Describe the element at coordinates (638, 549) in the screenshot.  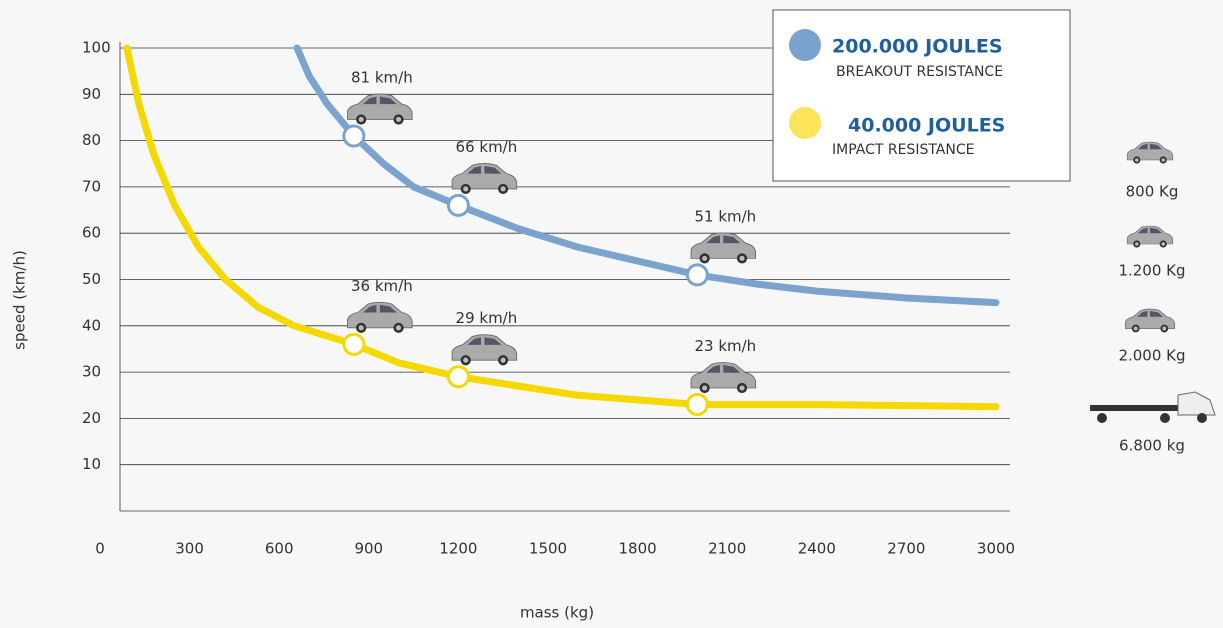
I see `x-tick-label: 1800` at that location.